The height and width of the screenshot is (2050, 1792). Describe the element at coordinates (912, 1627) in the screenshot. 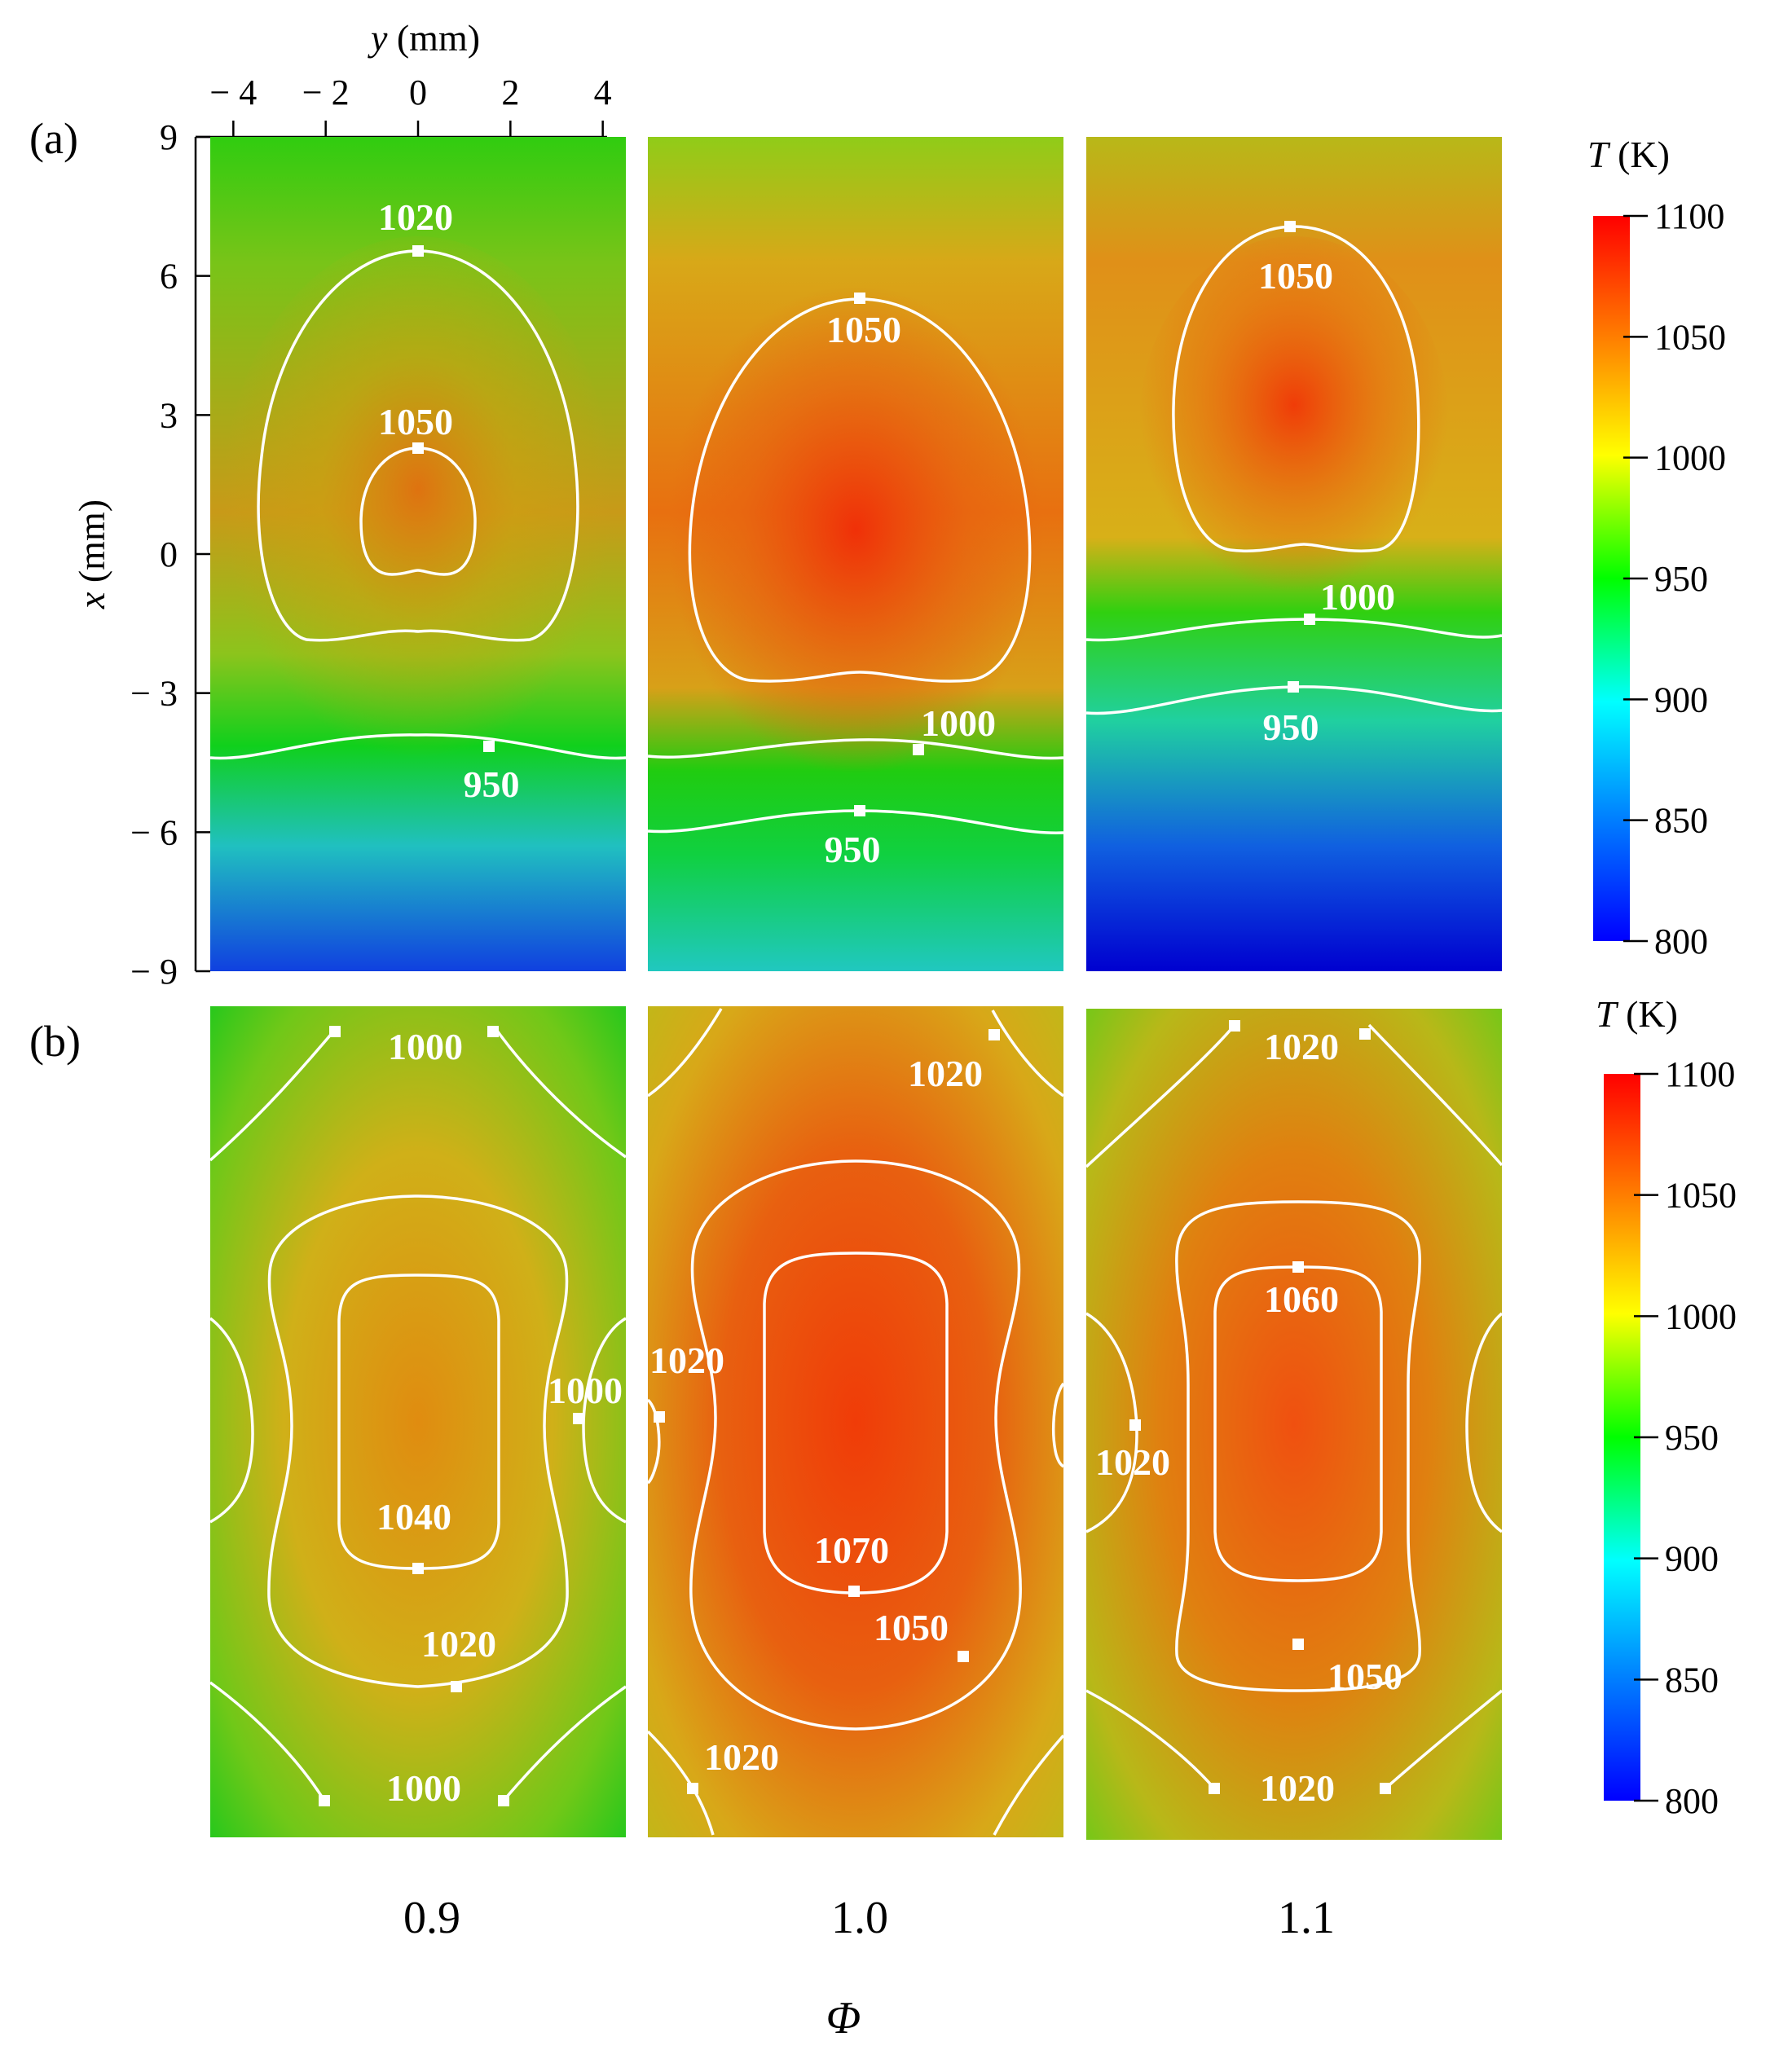

I see `contour-label-b2-1050: 1050` at that location.